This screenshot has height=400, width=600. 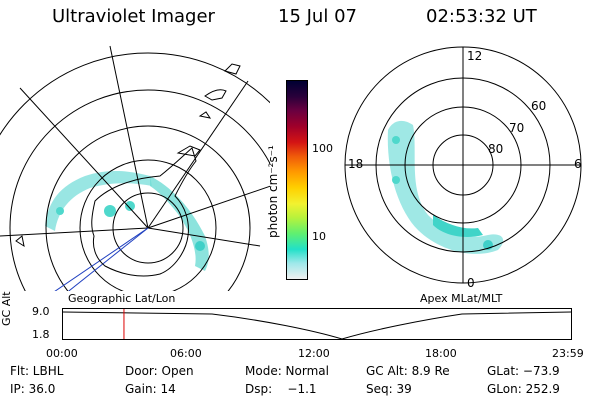 What do you see at coordinates (62, 353) in the screenshot?
I see `timeline-xtick-0: 00:00` at bounding box center [62, 353].